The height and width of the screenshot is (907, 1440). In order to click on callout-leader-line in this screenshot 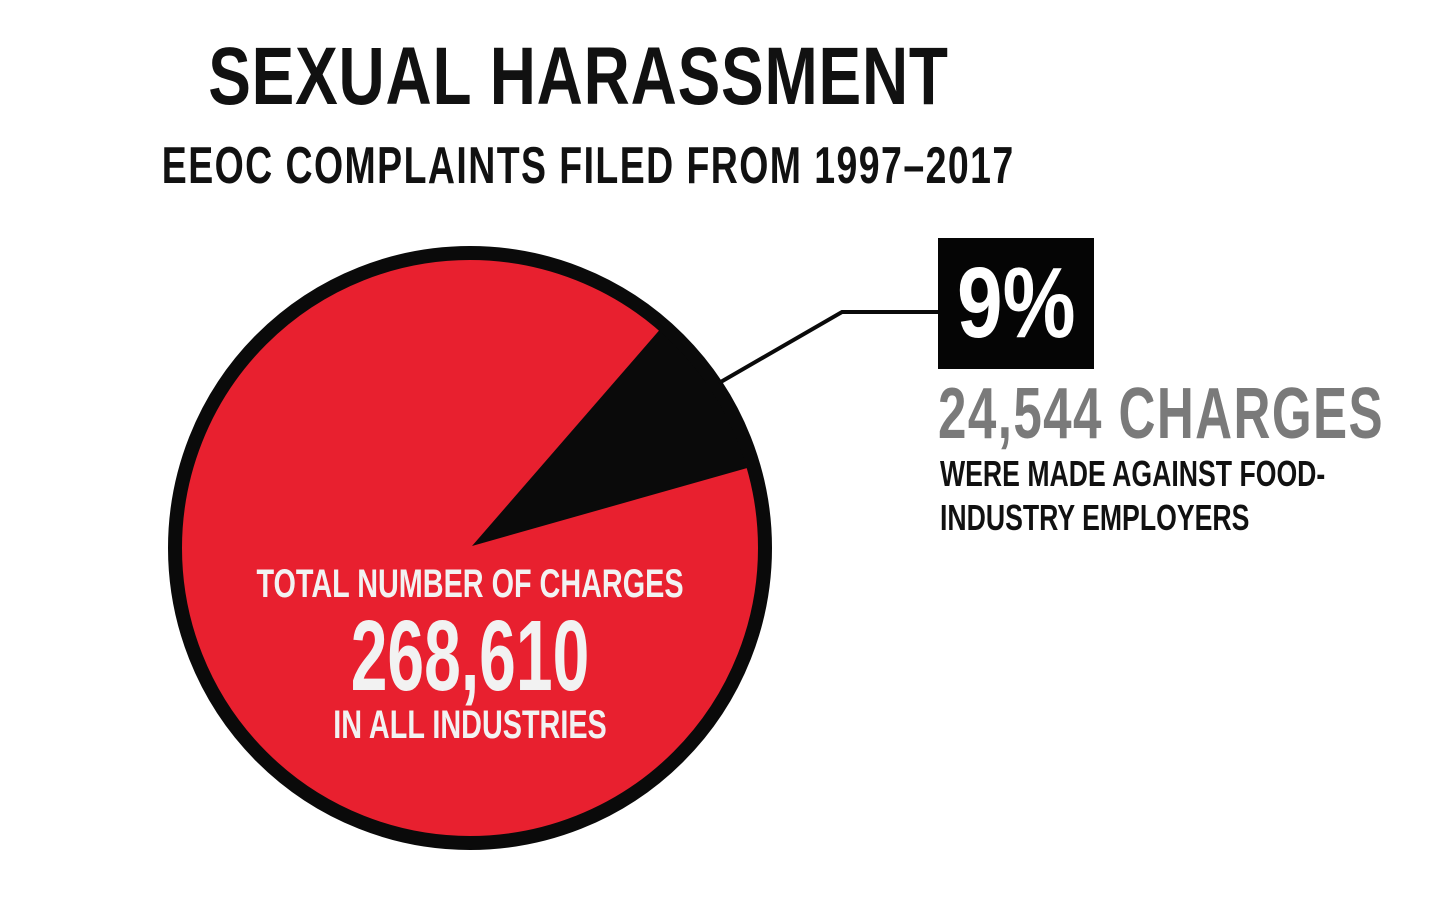, I will do `click(829, 347)`.